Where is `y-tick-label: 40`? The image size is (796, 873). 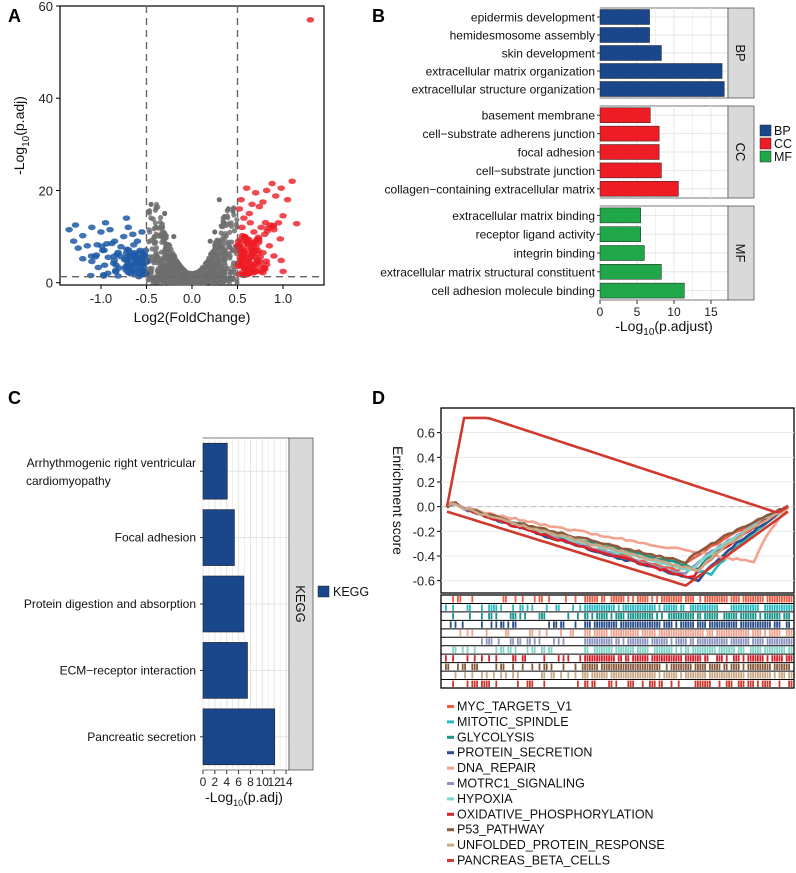
y-tick-label: 40 is located at coordinates (46, 98).